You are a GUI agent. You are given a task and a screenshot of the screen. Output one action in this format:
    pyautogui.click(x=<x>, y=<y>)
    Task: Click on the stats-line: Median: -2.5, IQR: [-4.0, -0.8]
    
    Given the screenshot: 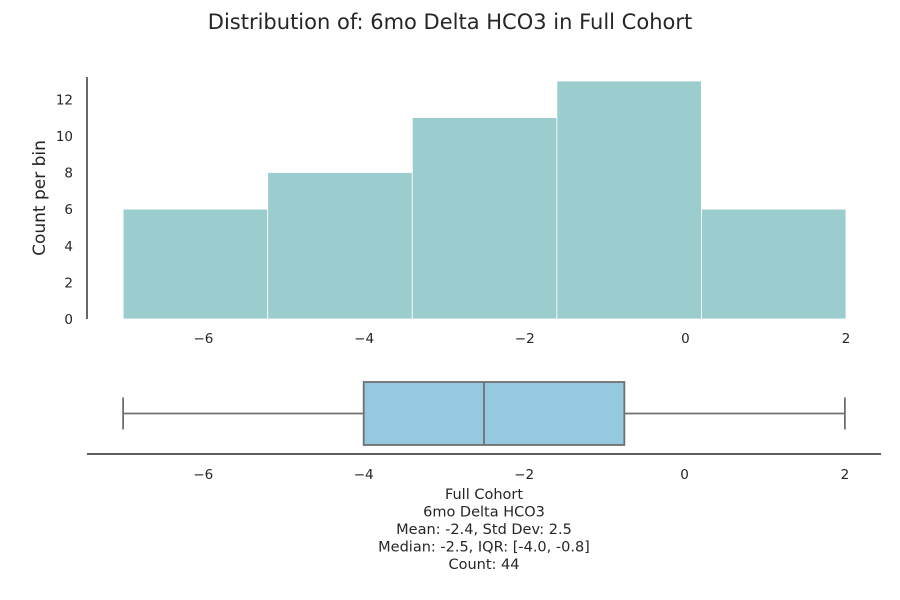 What is the action you would take?
    pyautogui.click(x=484, y=548)
    